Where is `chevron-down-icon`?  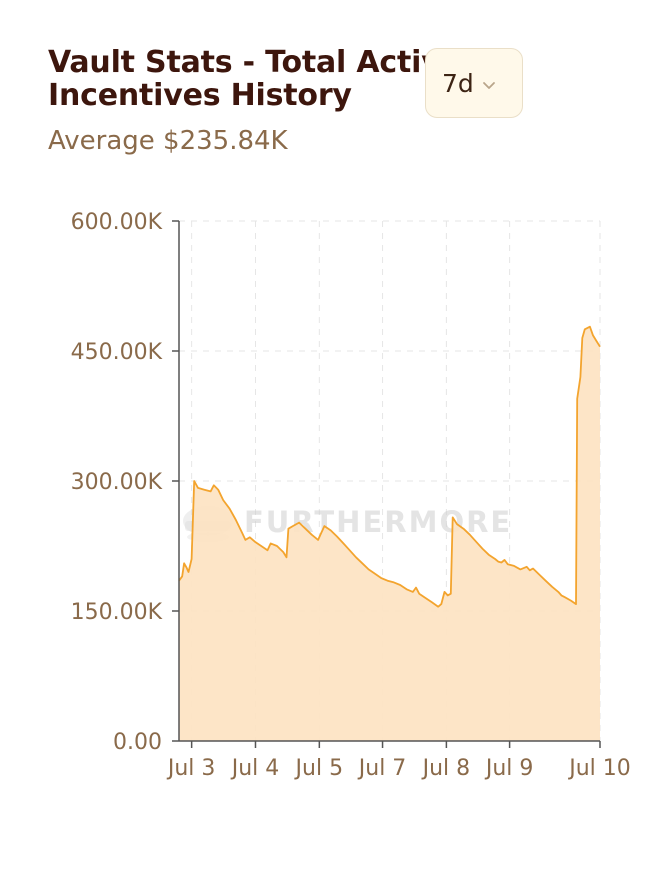
chevron-down-icon is located at coordinates (489, 84).